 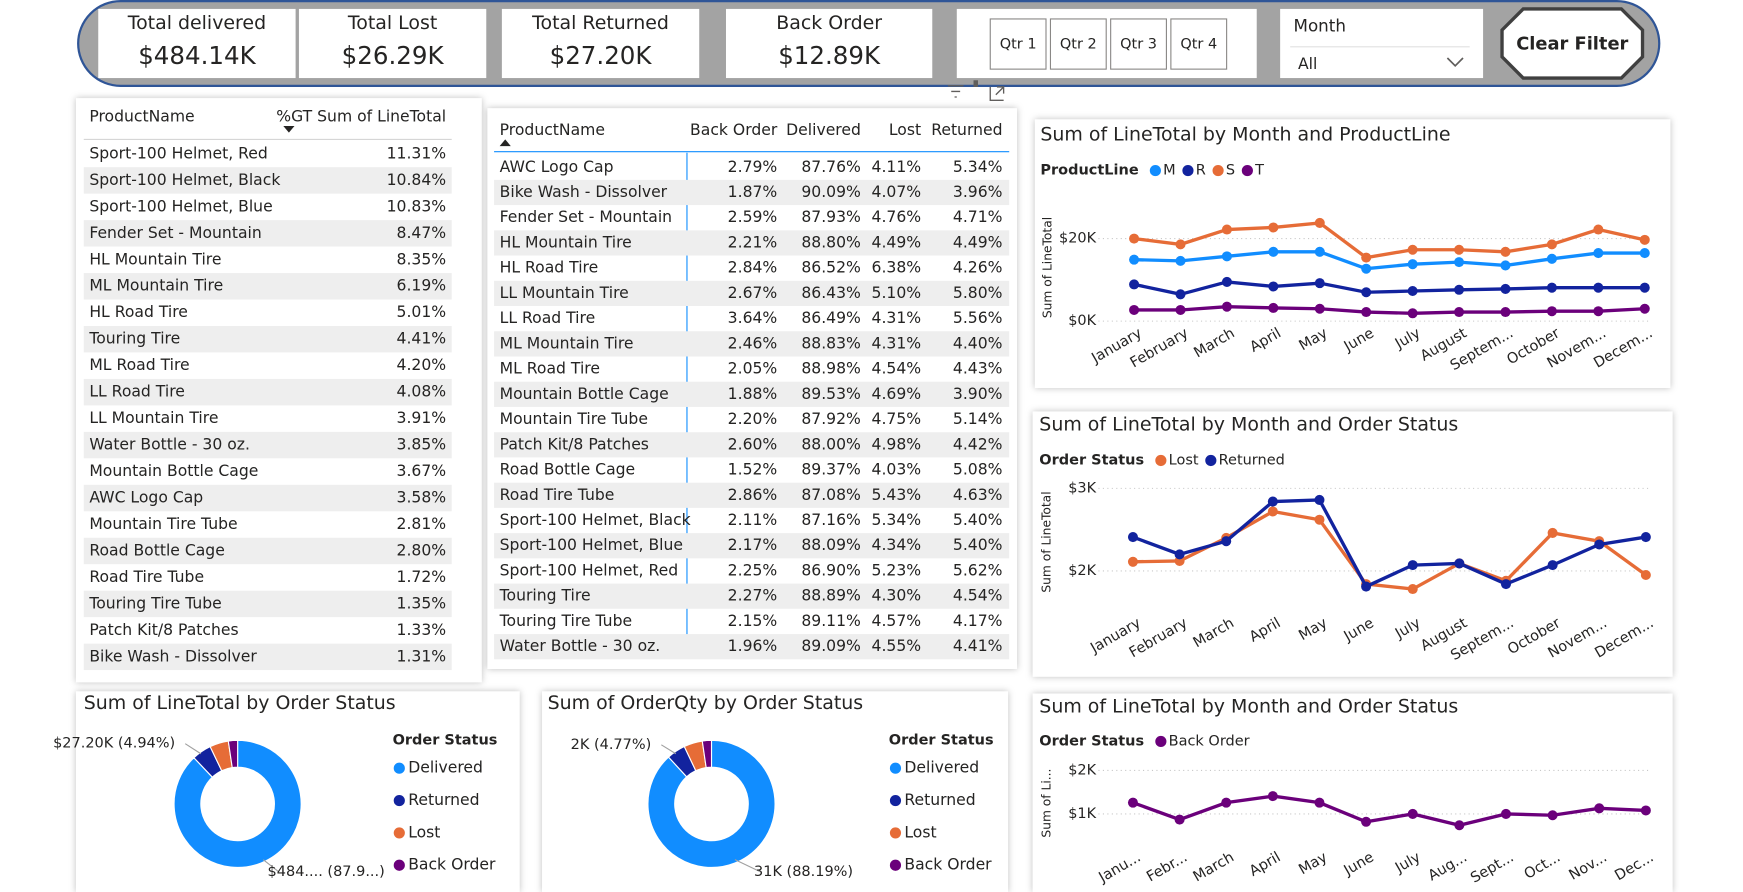 What do you see at coordinates (146, 577) in the screenshot?
I see `table-cell: Road Tire Tube` at bounding box center [146, 577].